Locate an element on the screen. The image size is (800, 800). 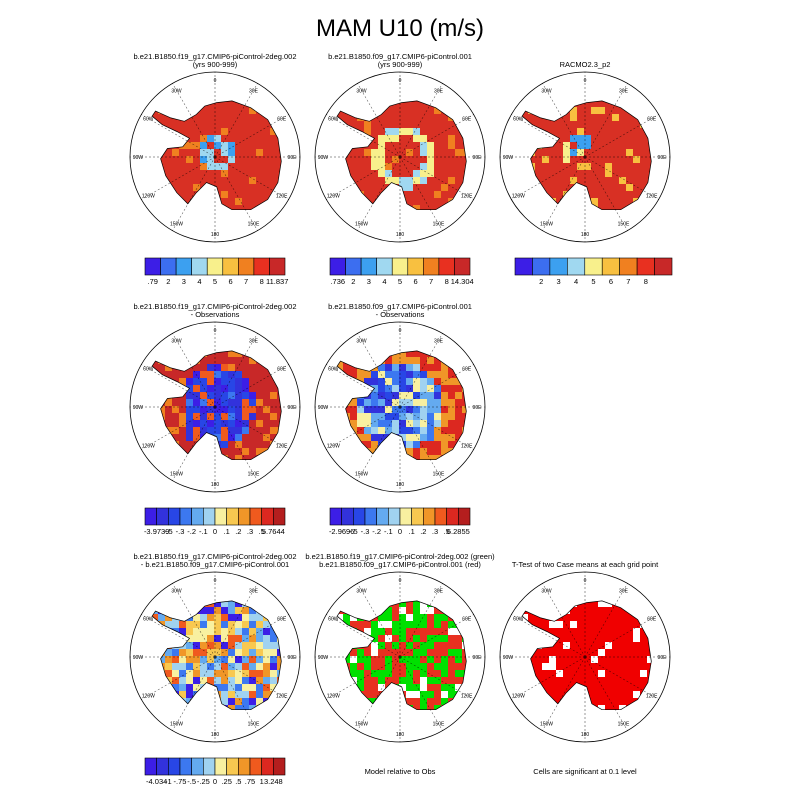
colorbar-label: 6.2855 is located at coordinates (458, 531).